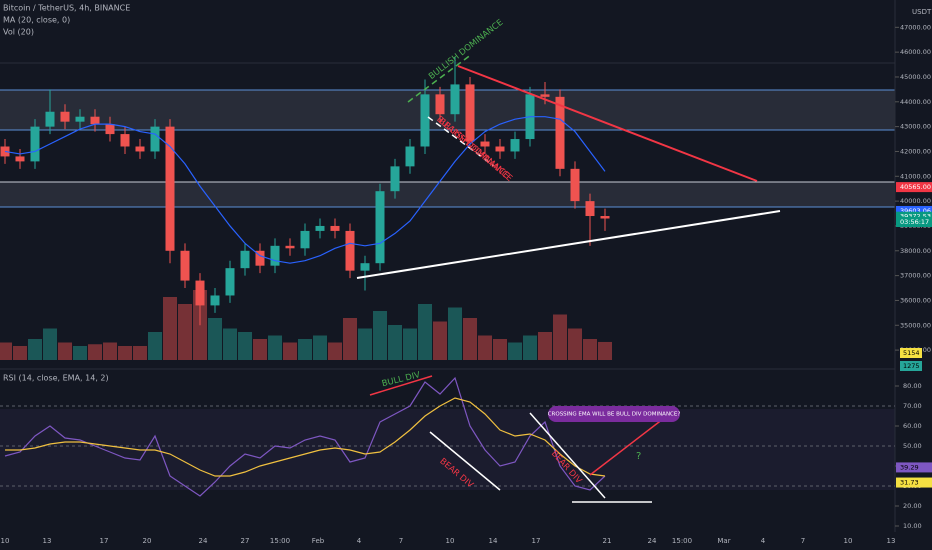 The width and height of the screenshot is (932, 550). Describe the element at coordinates (915, 201) in the screenshot. I see `y-tick-label: 40000.00` at that location.